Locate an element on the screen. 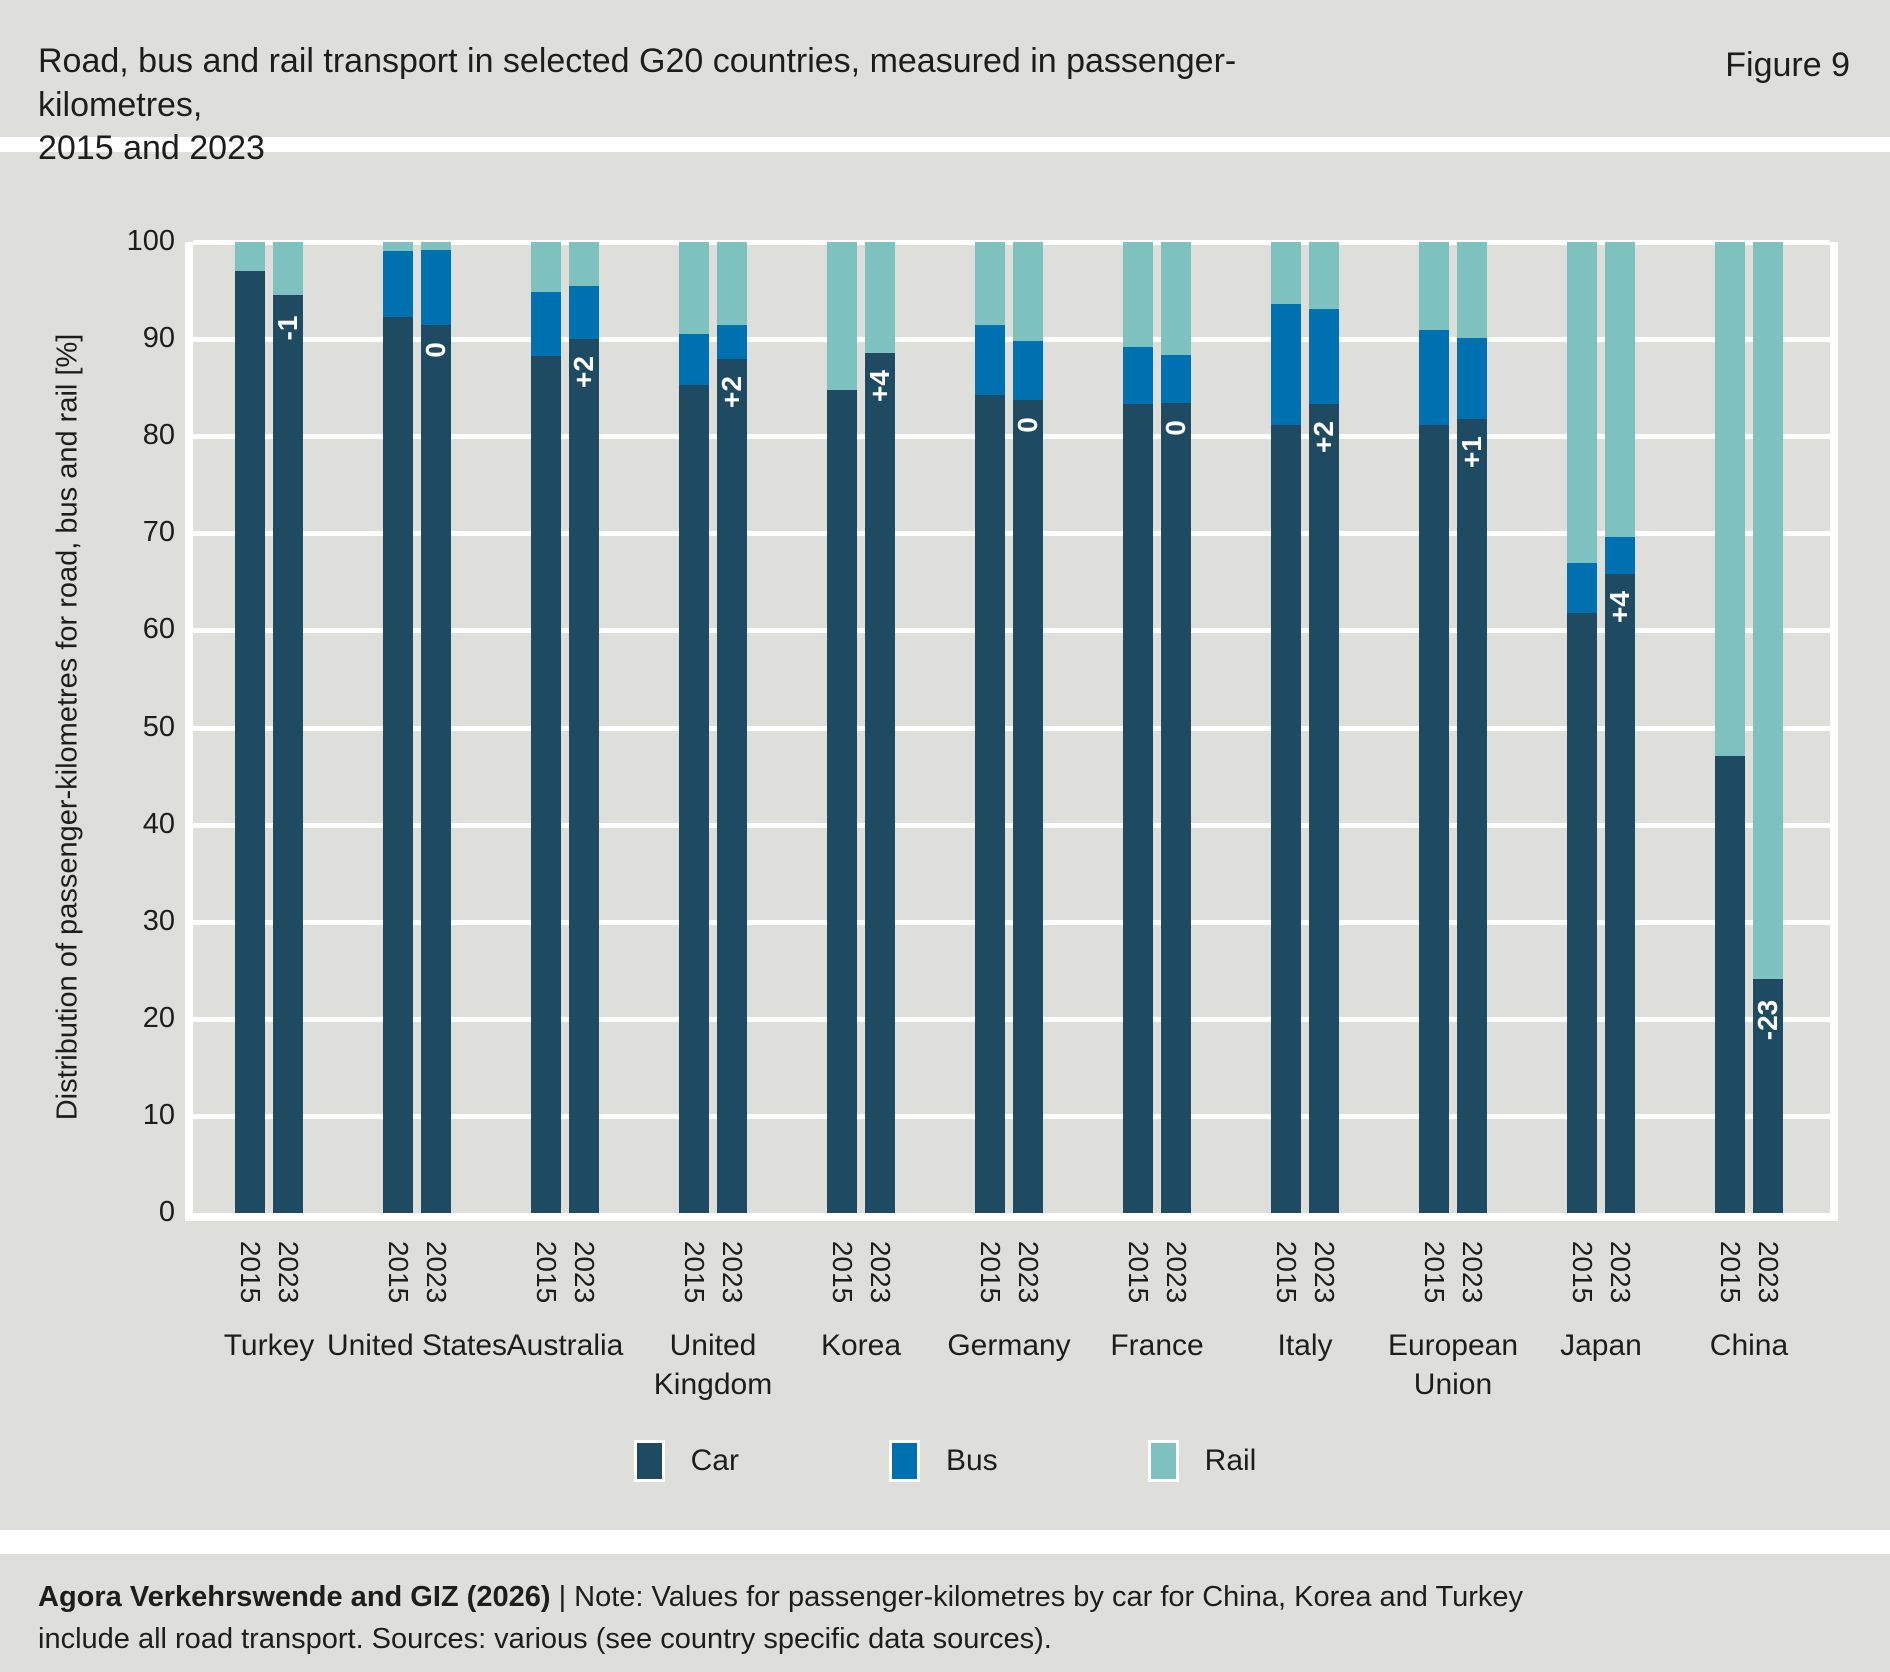 The image size is (1890, 1672). bar-china-2015 is located at coordinates (1730, 727).